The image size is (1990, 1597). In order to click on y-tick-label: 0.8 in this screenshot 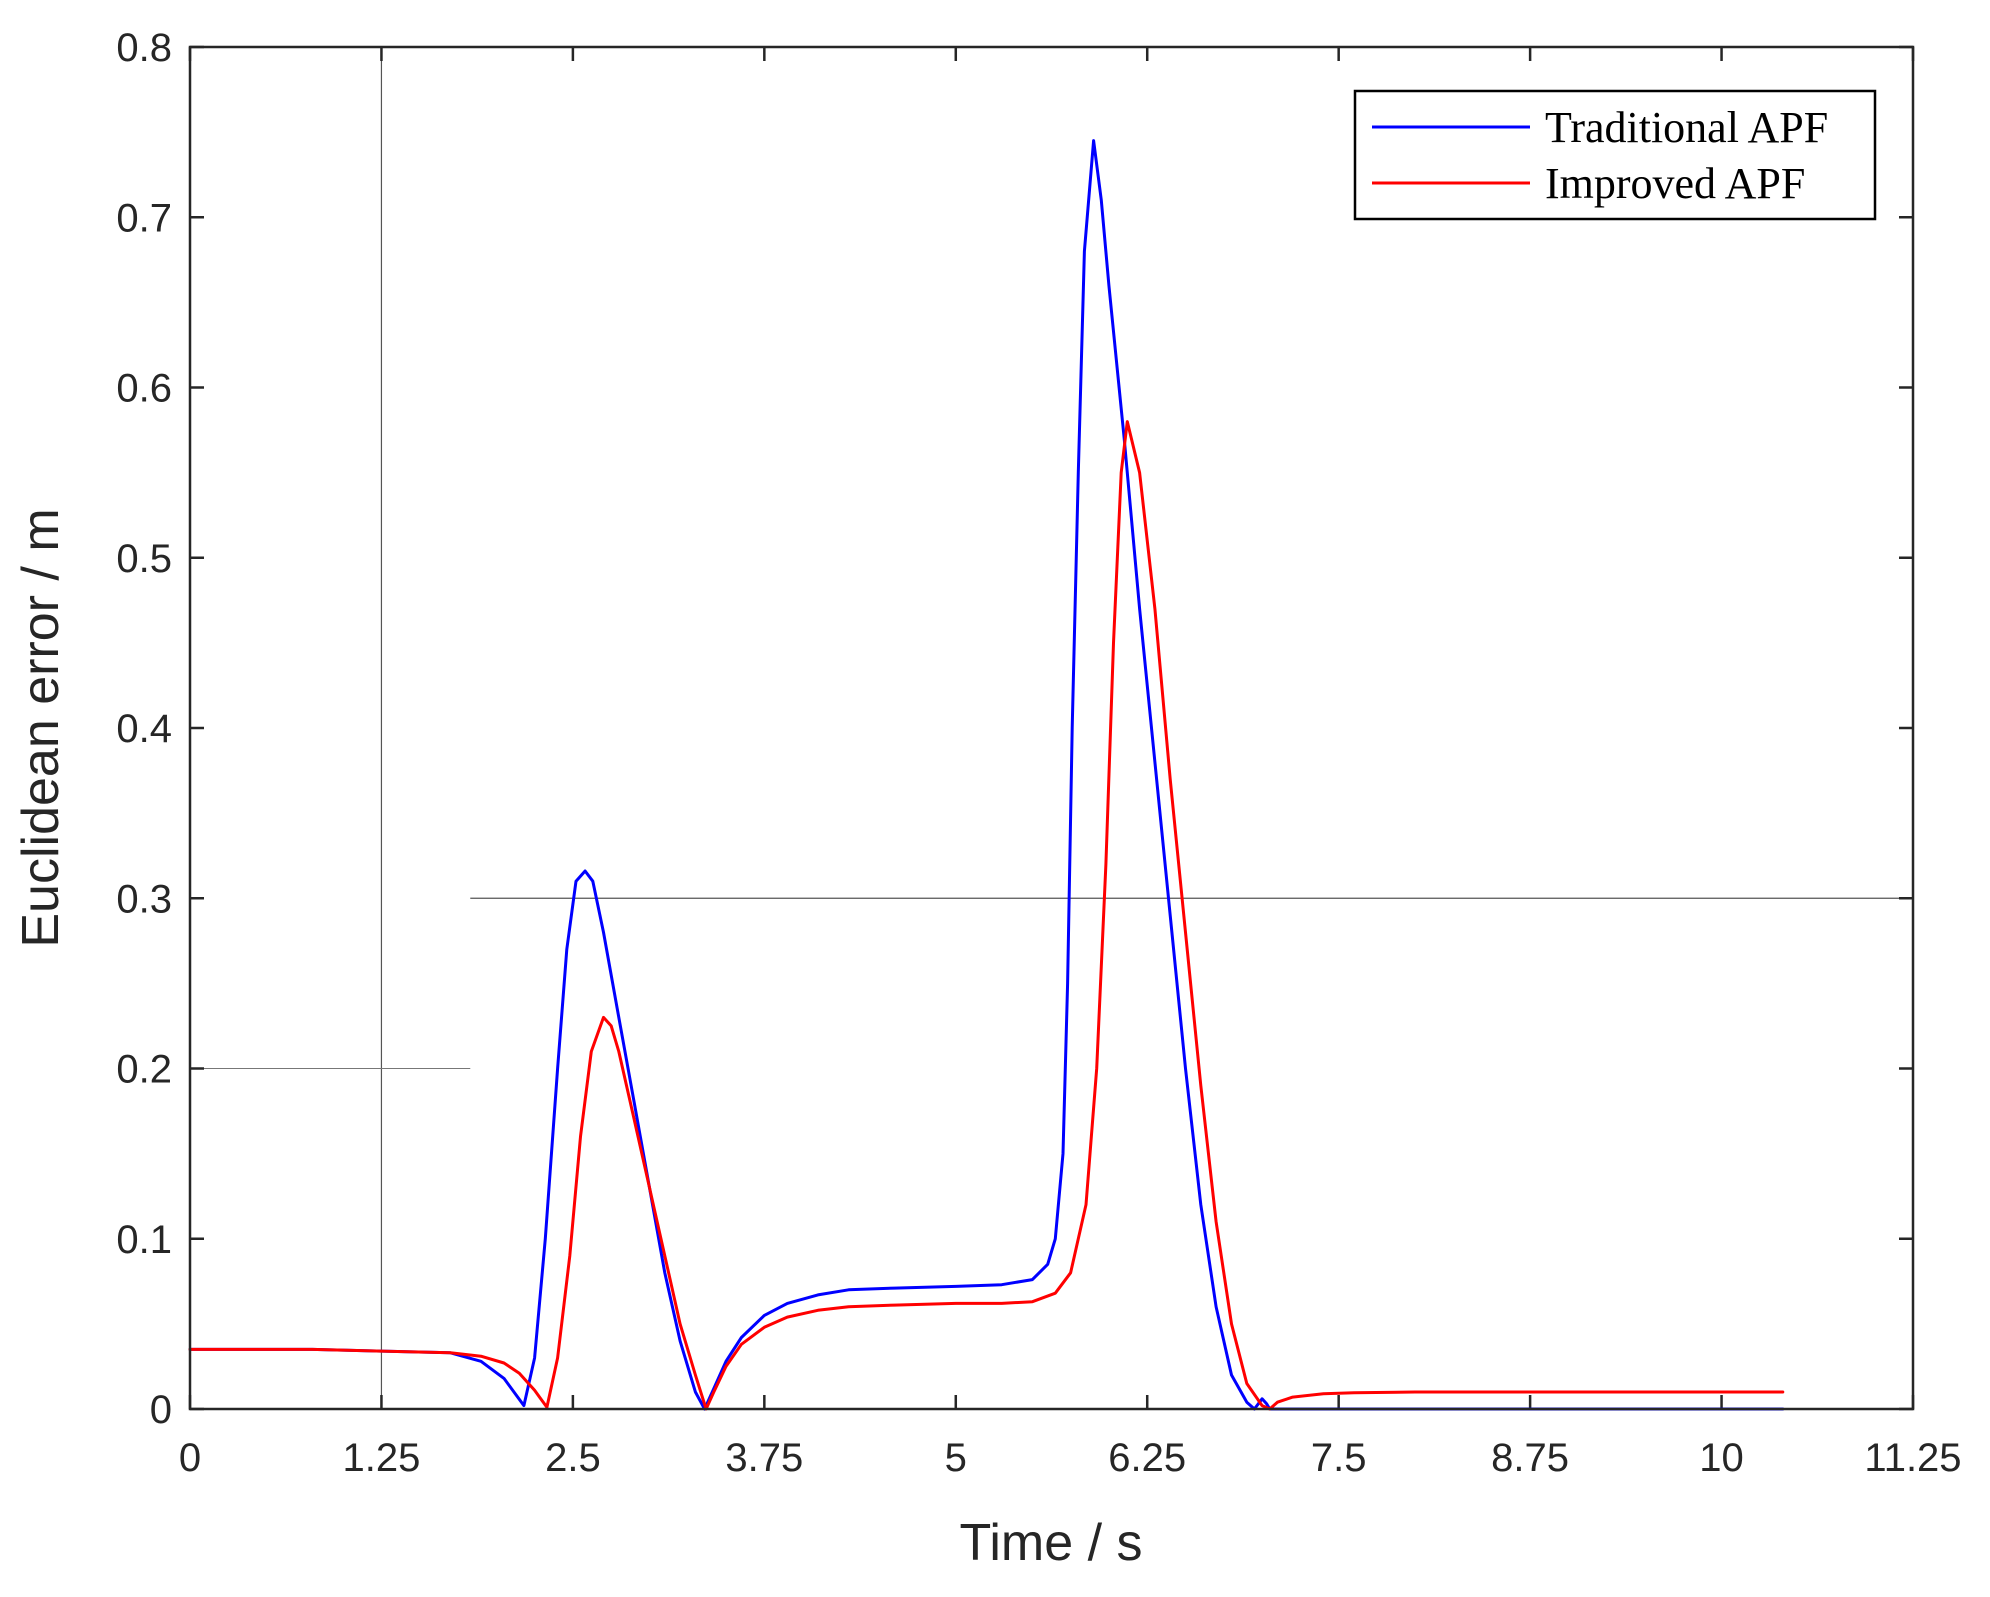, I will do `click(144, 48)`.